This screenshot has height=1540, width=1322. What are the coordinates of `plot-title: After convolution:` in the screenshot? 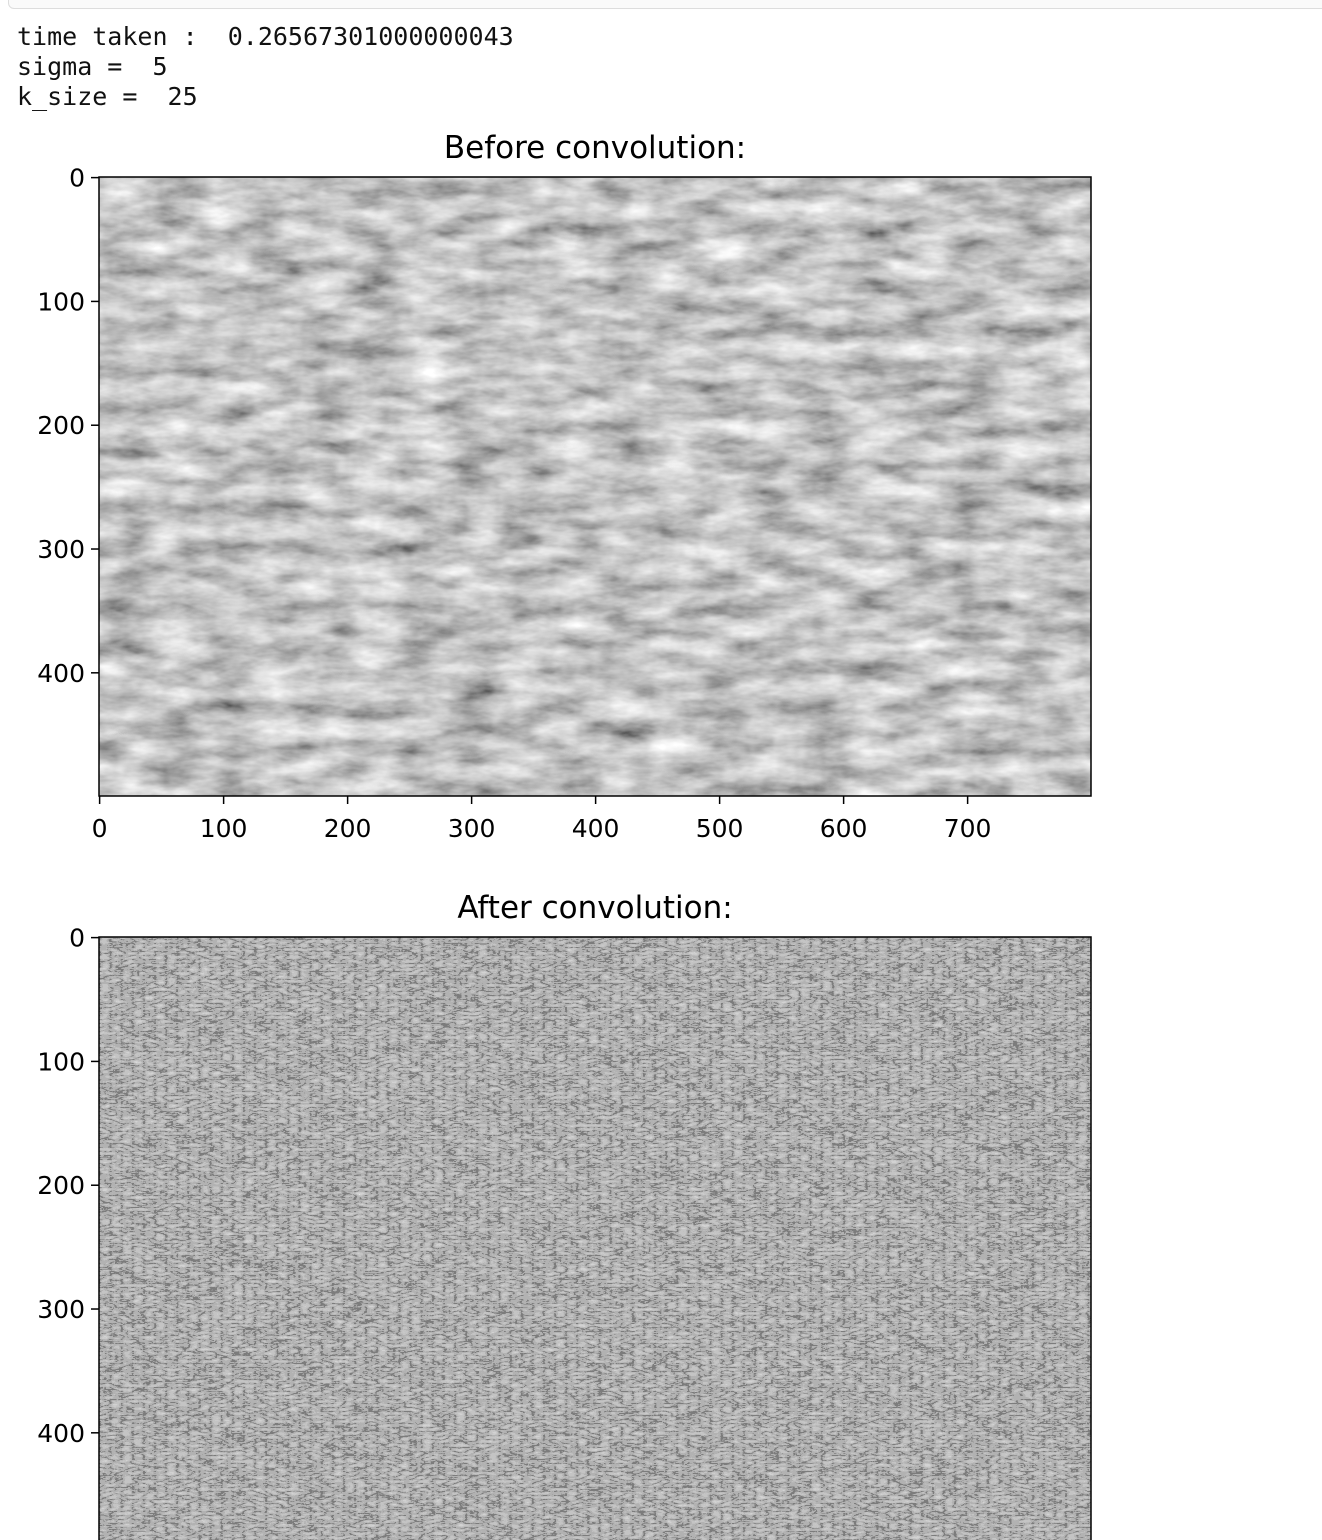 It's located at (594, 908).